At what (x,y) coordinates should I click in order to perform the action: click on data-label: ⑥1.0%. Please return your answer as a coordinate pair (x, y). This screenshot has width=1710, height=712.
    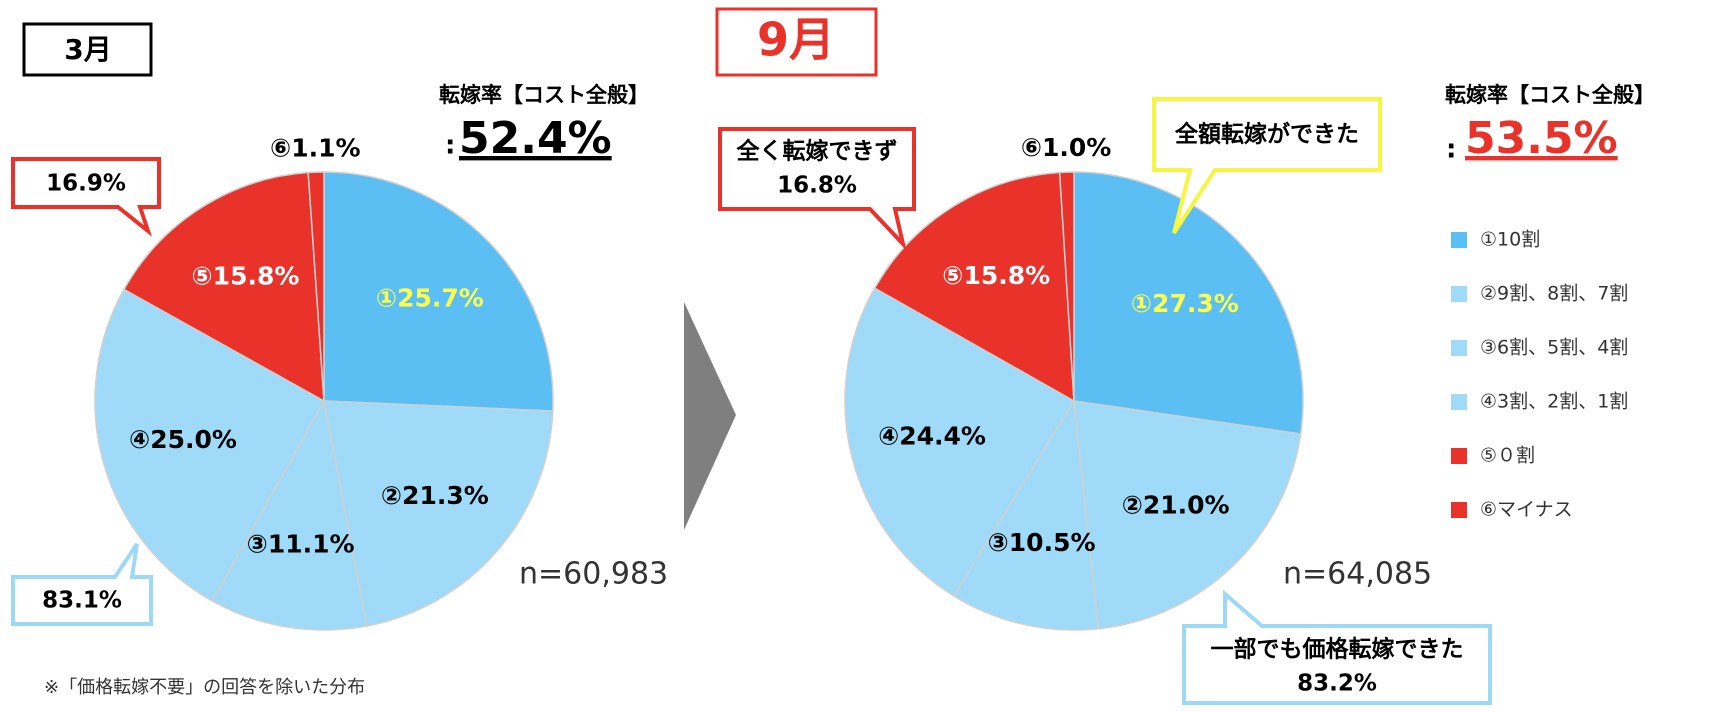
    Looking at the image, I should click on (1066, 147).